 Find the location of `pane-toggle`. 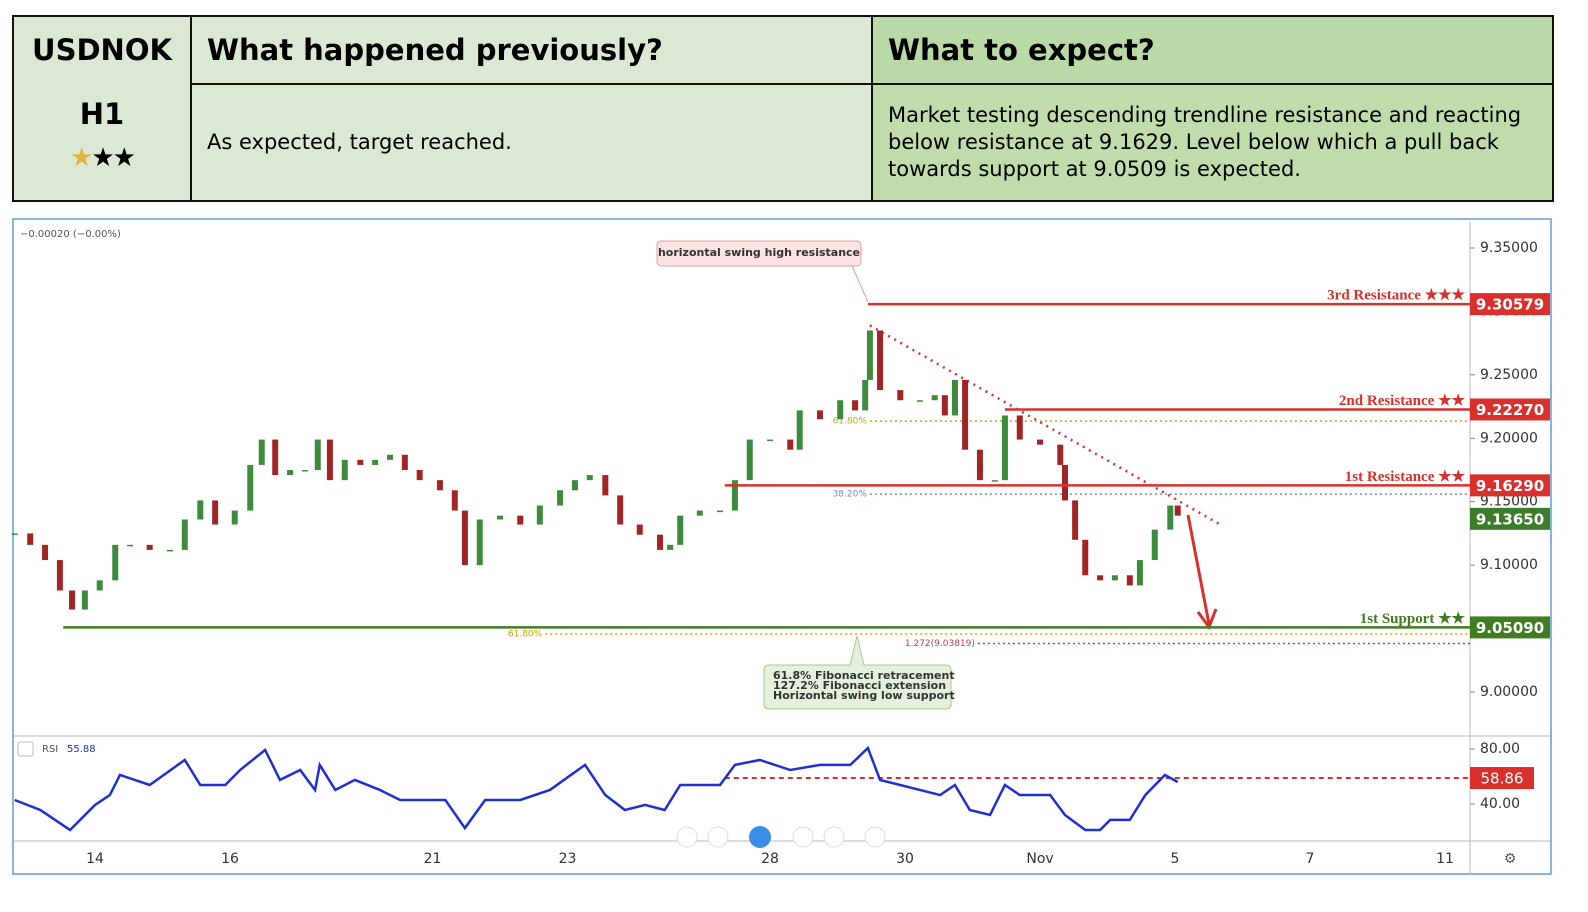

pane-toggle is located at coordinates (25, 749).